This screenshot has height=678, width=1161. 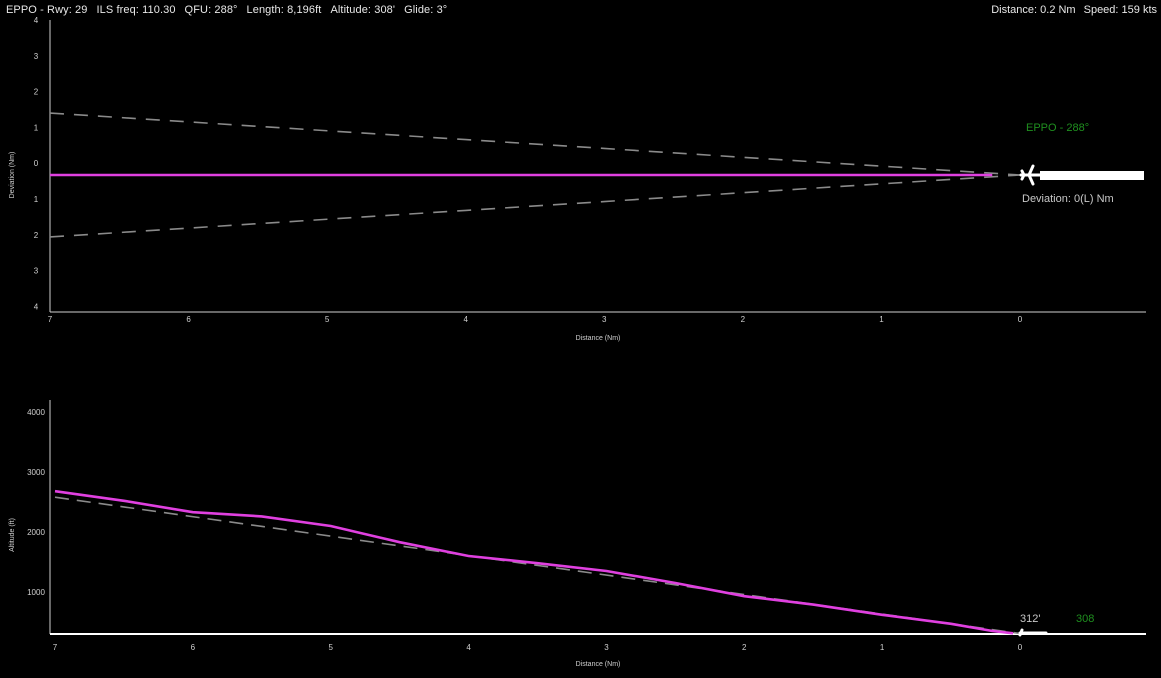 I want to click on runway-length: Length: 8,196ft, so click(x=284, y=10).